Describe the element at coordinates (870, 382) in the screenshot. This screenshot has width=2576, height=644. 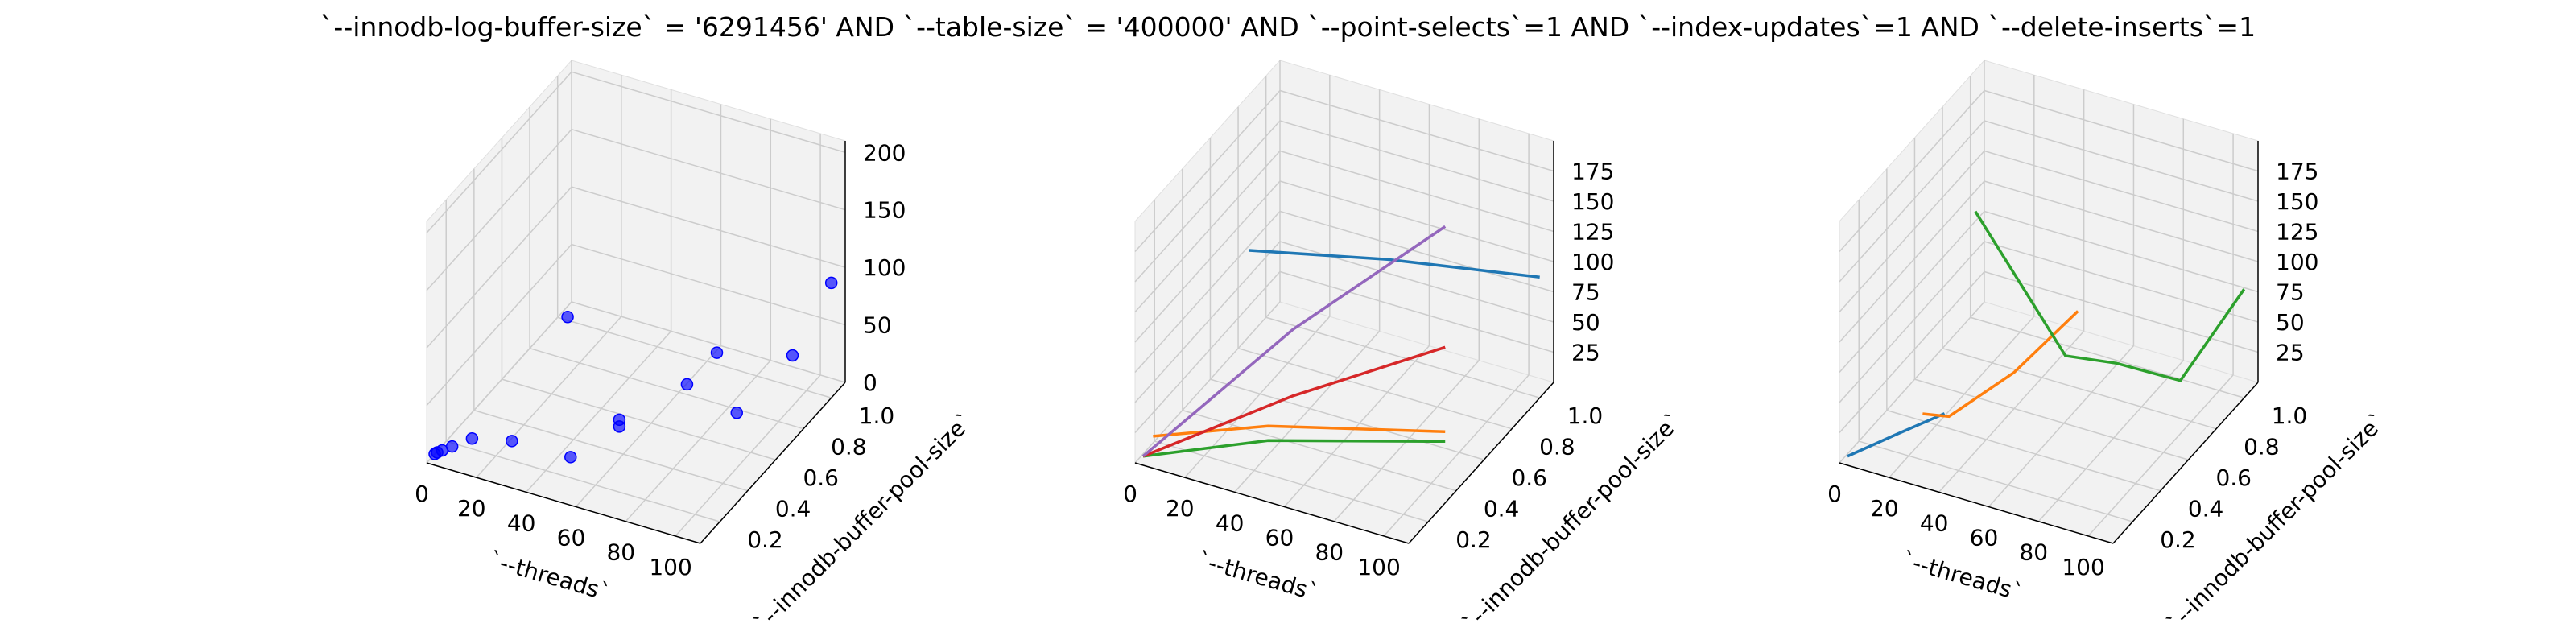
I see `z-tick-label: 0` at that location.